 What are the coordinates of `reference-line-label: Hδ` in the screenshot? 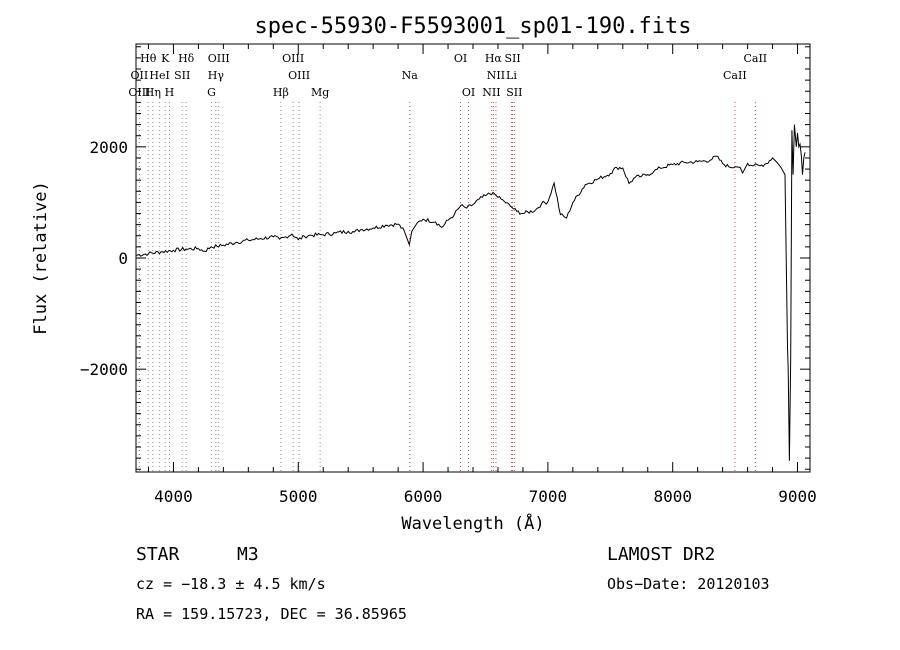 It's located at (186, 58).